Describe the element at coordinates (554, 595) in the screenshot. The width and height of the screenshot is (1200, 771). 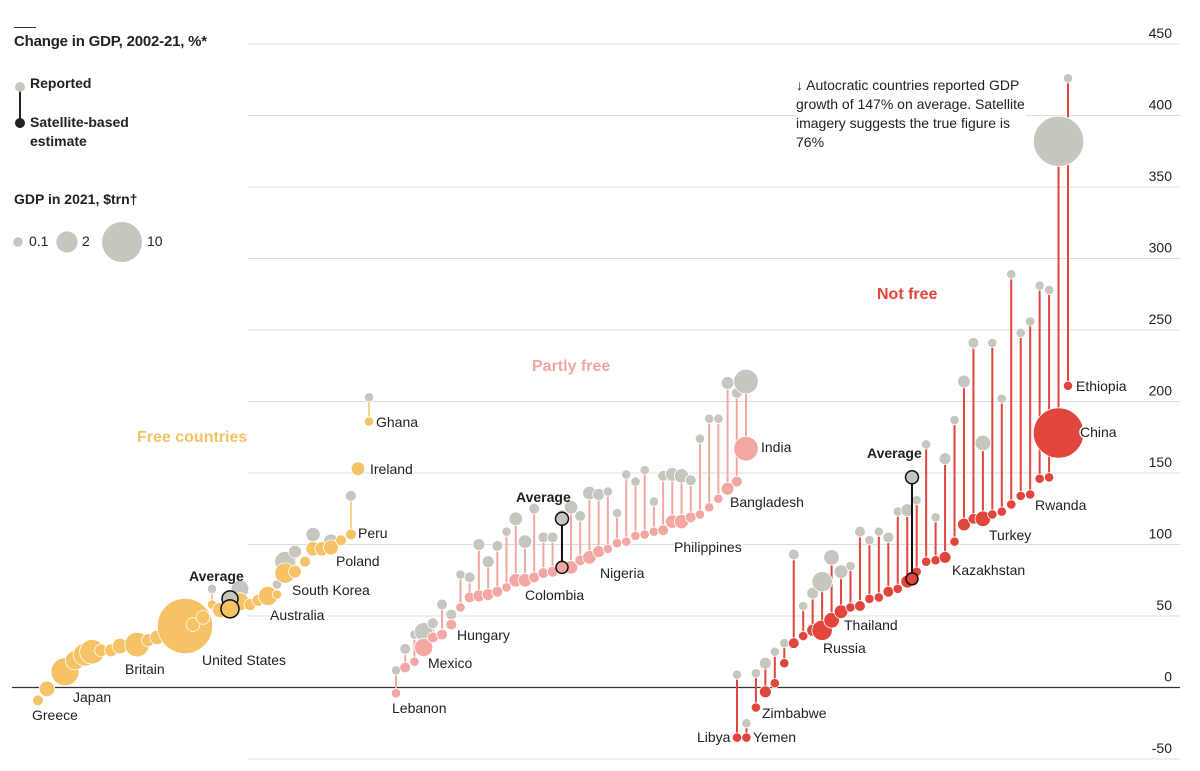
I see `country-label: Colombia` at that location.